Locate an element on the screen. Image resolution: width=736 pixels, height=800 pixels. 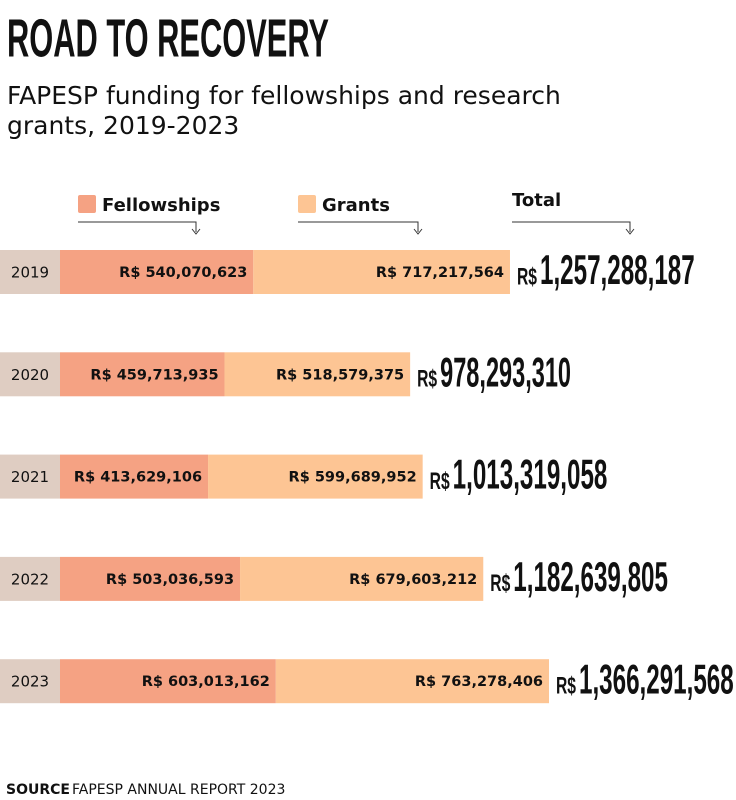
category-label: 2020 is located at coordinates (30, 375).